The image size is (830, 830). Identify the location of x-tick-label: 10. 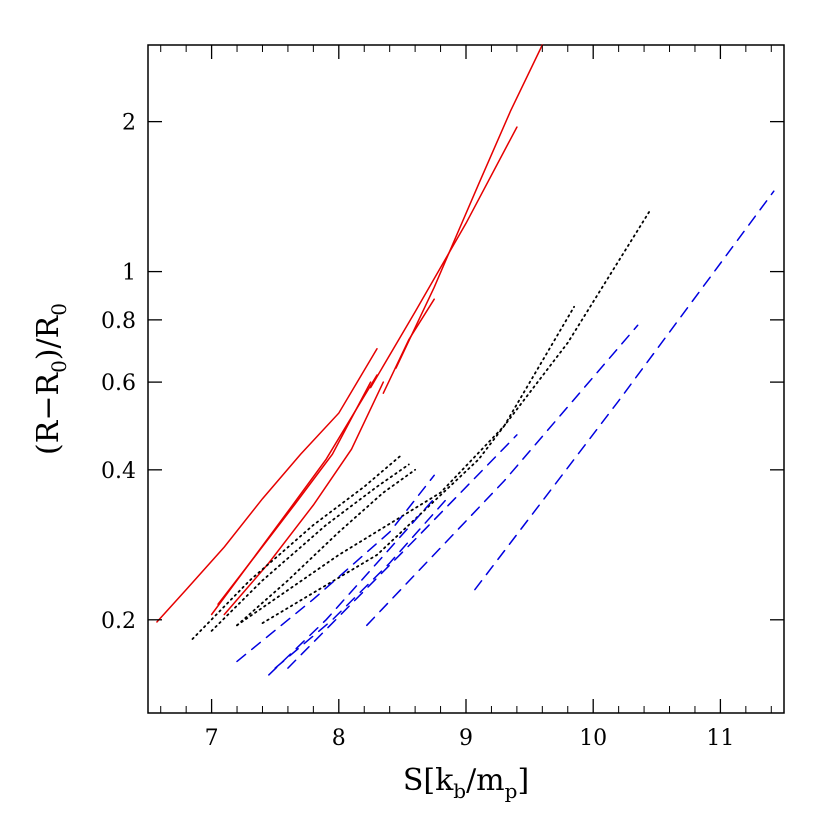
(593, 738).